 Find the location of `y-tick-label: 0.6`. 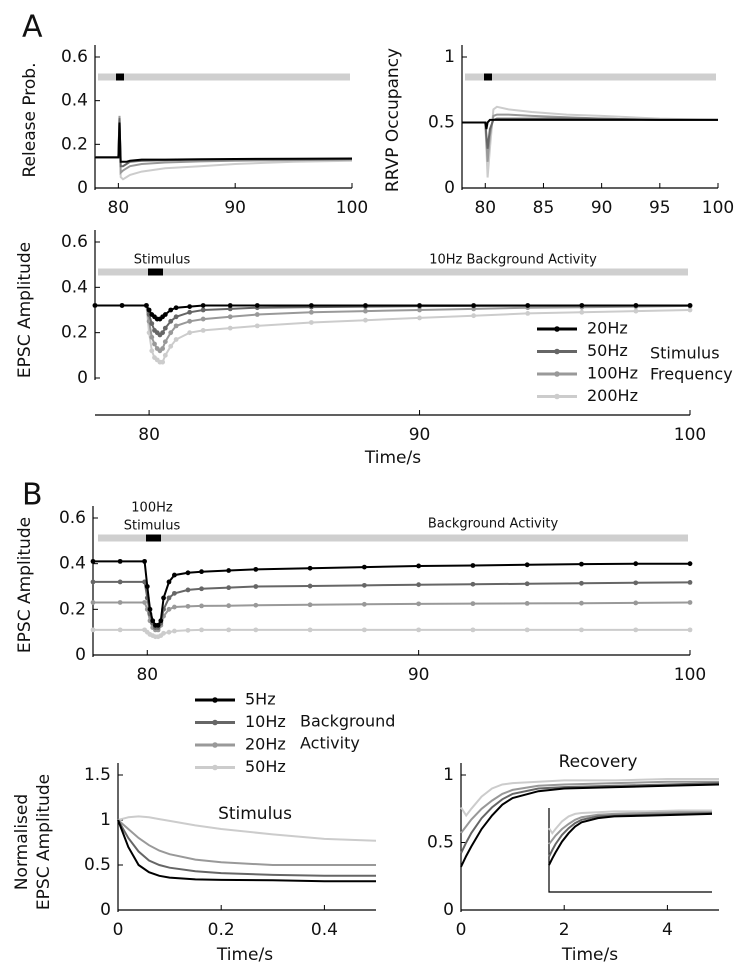

y-tick-label: 0.6 is located at coordinates (72, 518).